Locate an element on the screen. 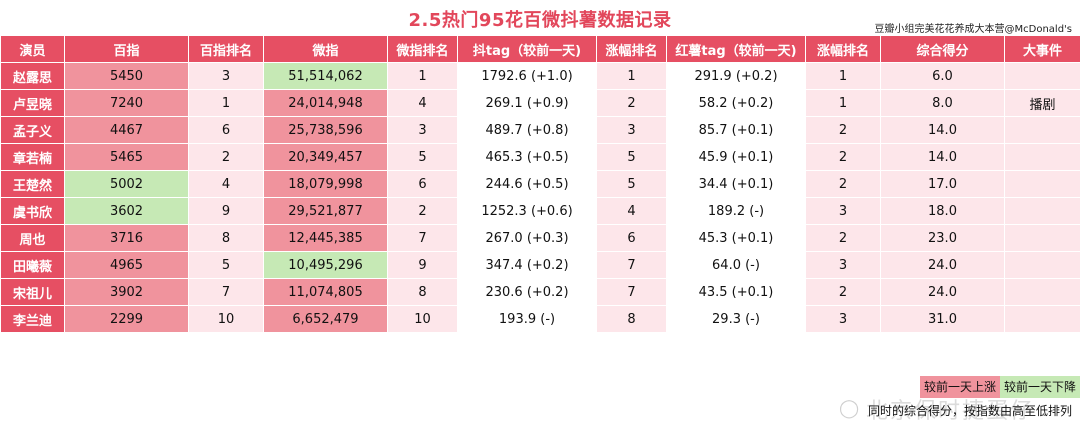 This screenshot has height=432, width=1080. douyin-tag: 1792.6 (+1.0) is located at coordinates (527, 76).